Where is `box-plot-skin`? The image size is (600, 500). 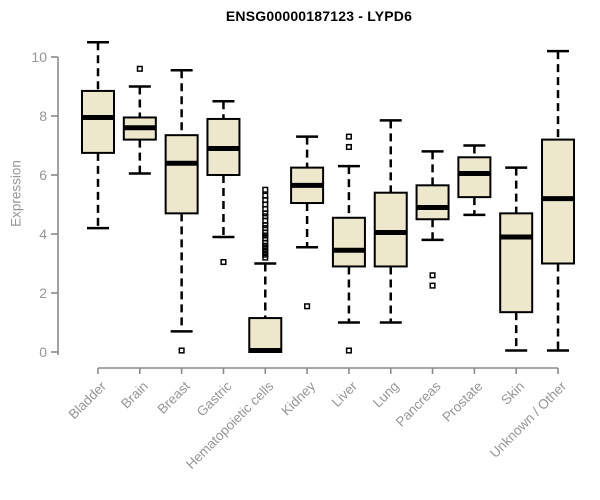
box-plot-skin is located at coordinates (516, 259).